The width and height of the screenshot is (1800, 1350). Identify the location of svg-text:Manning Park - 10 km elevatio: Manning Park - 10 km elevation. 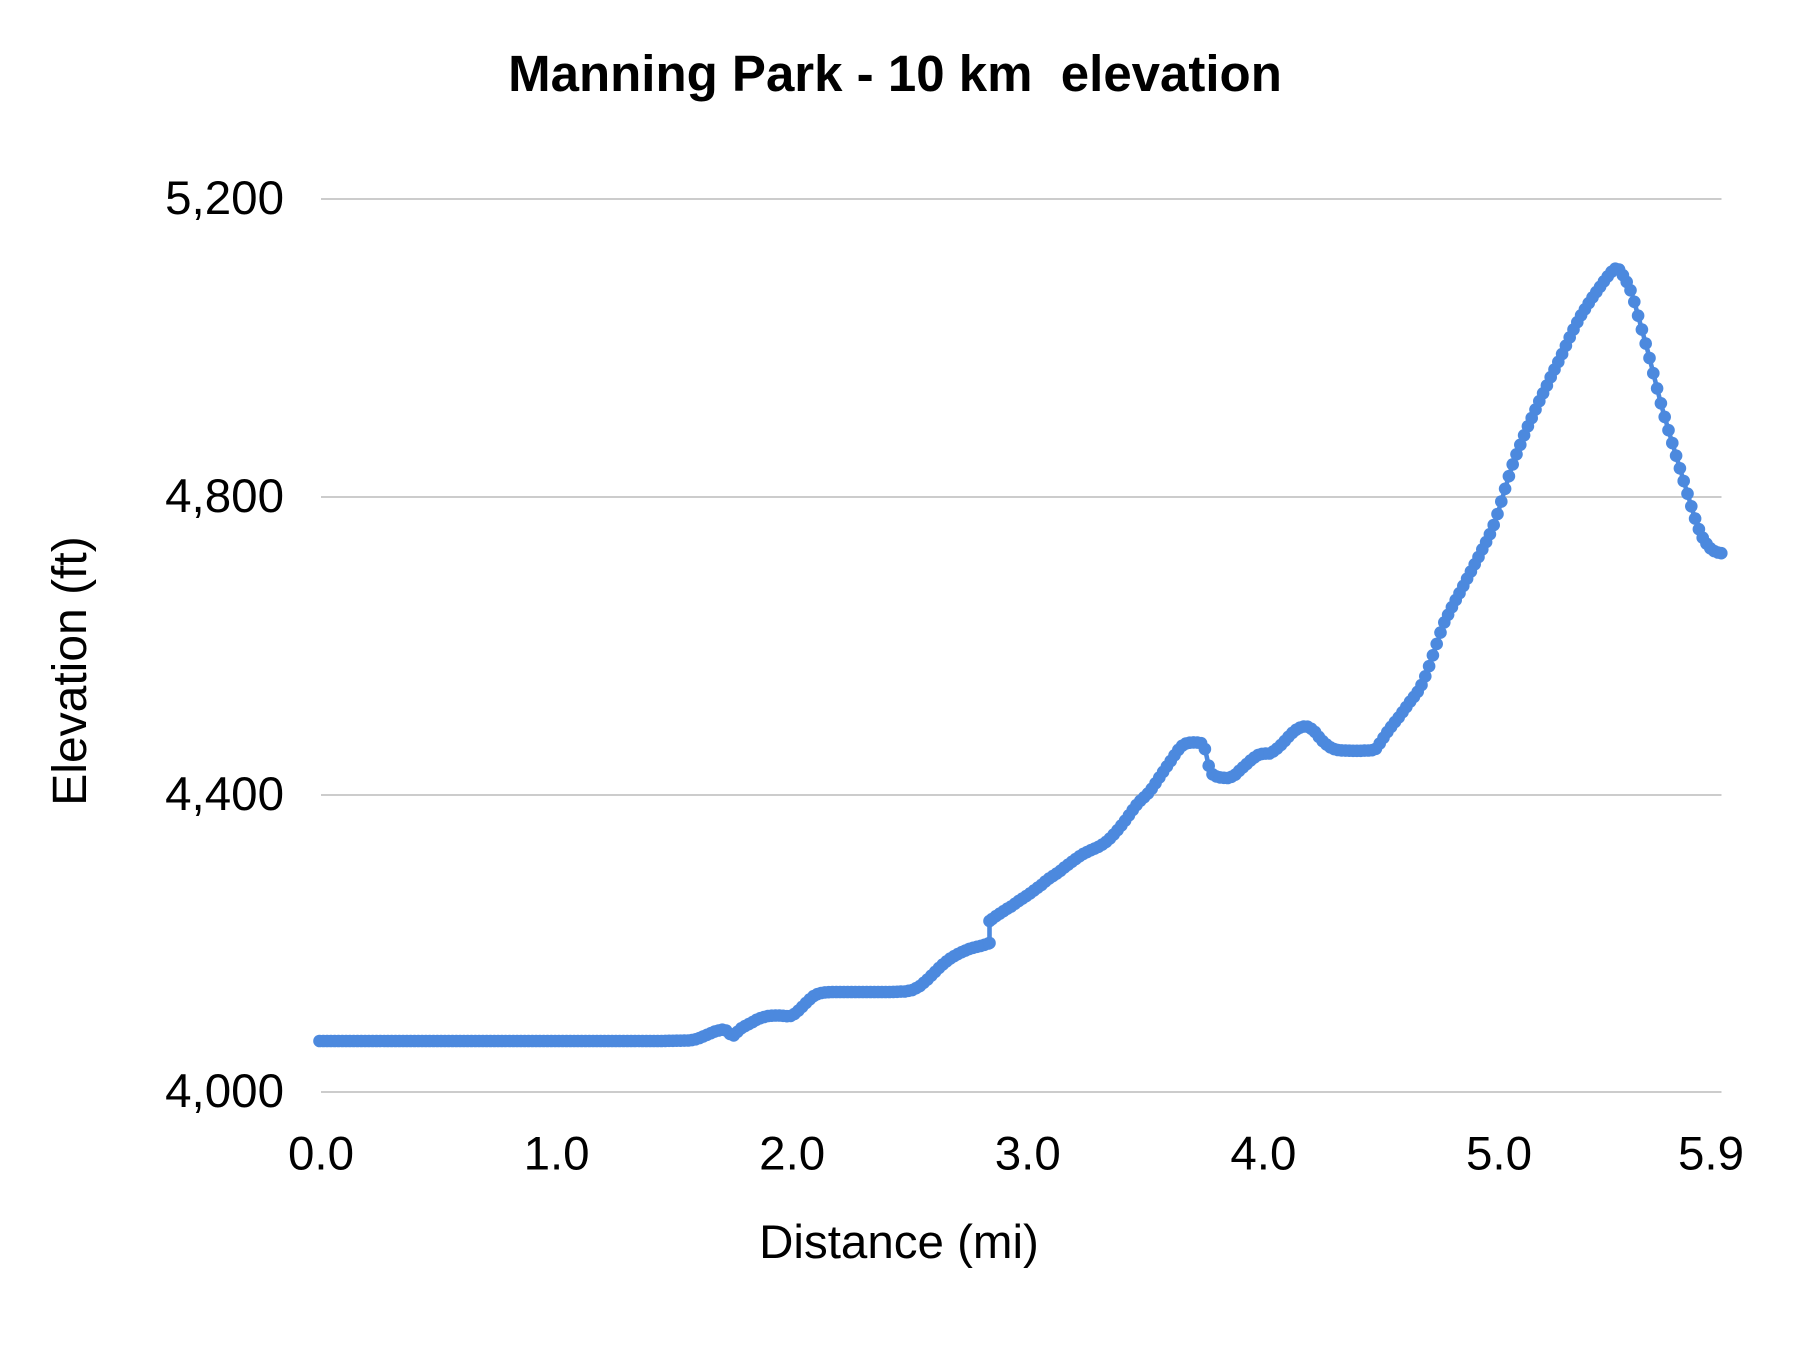
(895, 73).